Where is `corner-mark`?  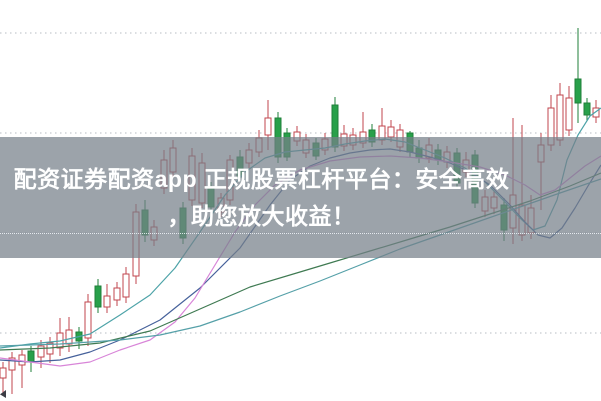 corner-mark is located at coordinates (3, 394).